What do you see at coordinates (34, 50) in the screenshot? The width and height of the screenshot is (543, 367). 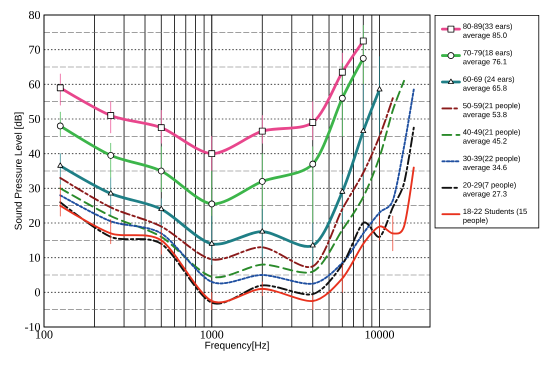 I see `y-tick-label: 70` at bounding box center [34, 50].